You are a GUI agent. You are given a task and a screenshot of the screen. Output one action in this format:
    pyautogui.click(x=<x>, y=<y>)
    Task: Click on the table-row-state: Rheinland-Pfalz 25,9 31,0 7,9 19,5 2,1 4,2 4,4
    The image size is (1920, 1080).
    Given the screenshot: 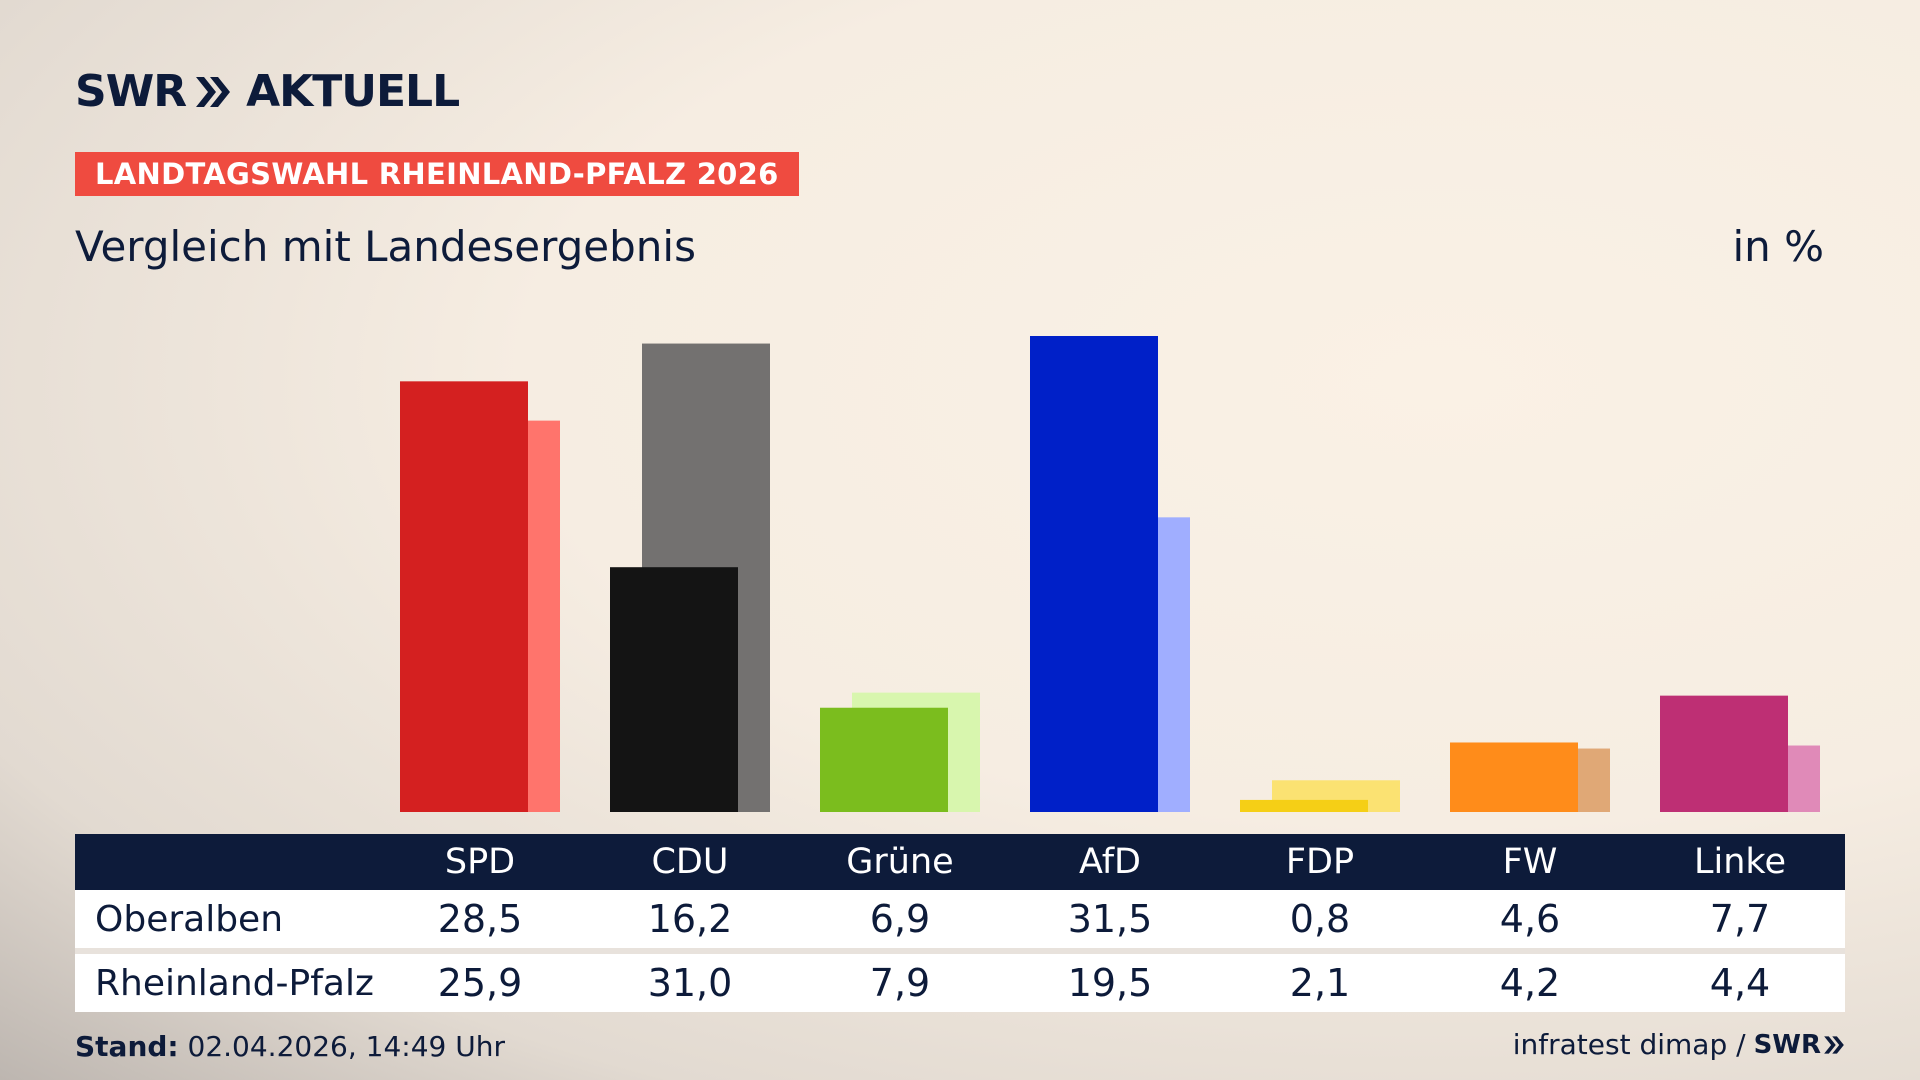 What is the action you would take?
    pyautogui.click(x=960, y=983)
    